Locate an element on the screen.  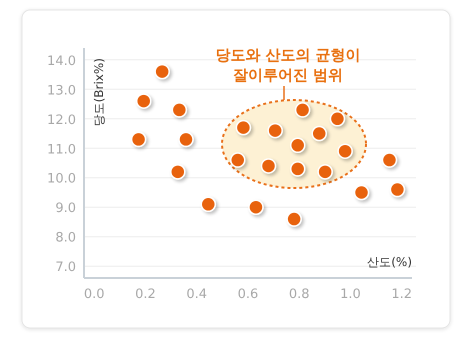
y-tick-label: 7.0 is located at coordinates (65, 268).